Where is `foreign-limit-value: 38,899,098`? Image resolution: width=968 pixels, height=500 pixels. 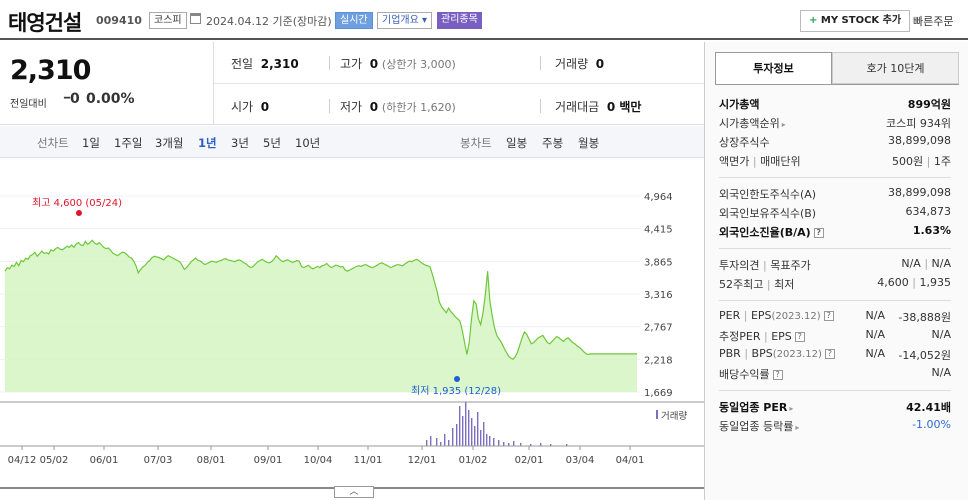
foreign-limit-value: 38,899,098 is located at coordinates (919, 192).